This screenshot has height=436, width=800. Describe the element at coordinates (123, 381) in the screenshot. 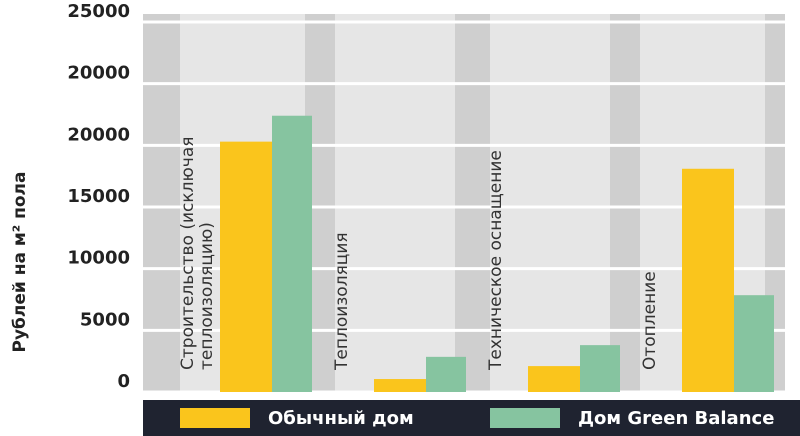

I see `y-tick-label: 0` at that location.